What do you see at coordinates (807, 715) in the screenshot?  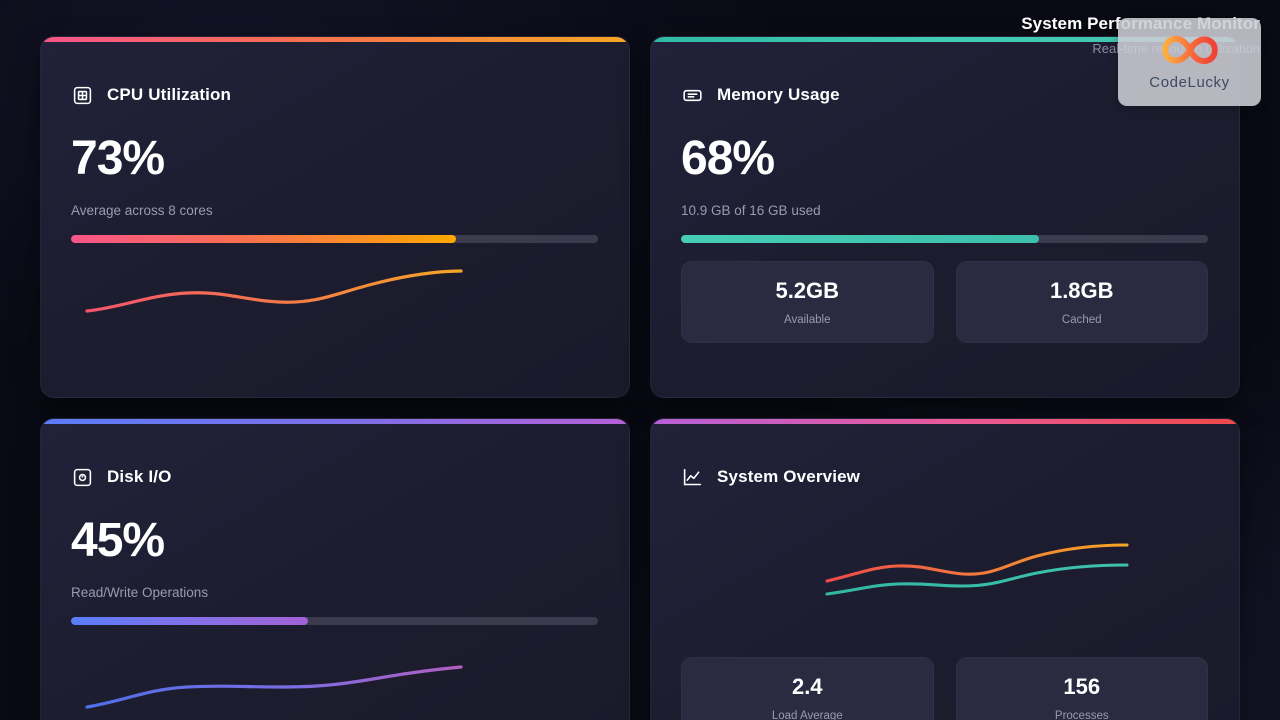 I see `substat-label-load-average: Load Average` at bounding box center [807, 715].